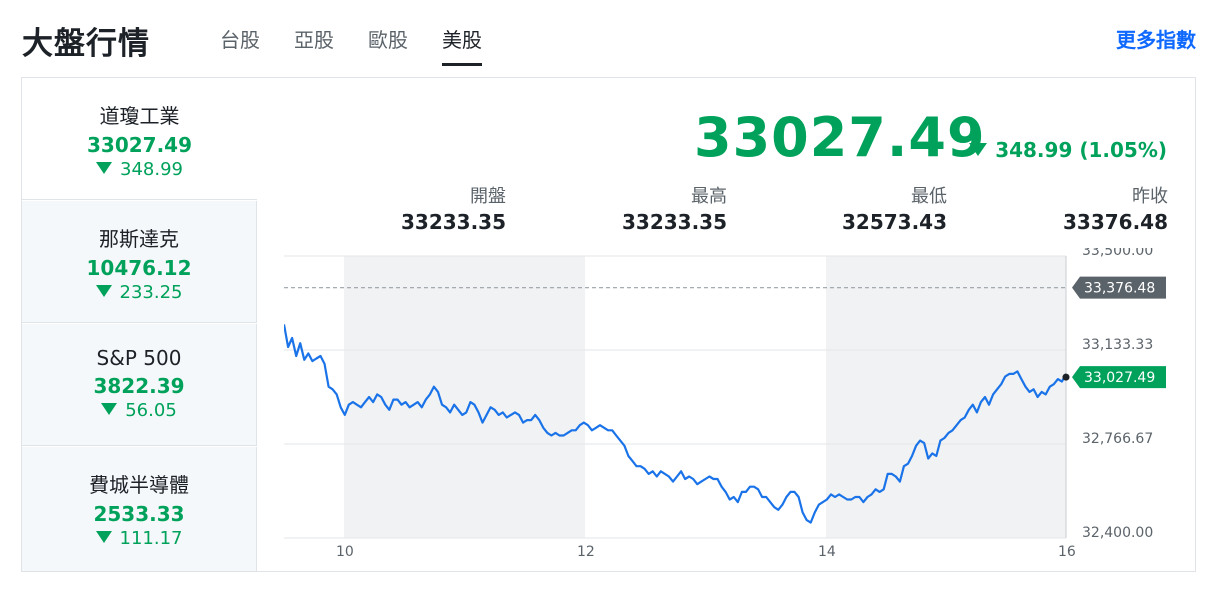  What do you see at coordinates (139, 268) in the screenshot?
I see `index-value: 10476.12` at bounding box center [139, 268].